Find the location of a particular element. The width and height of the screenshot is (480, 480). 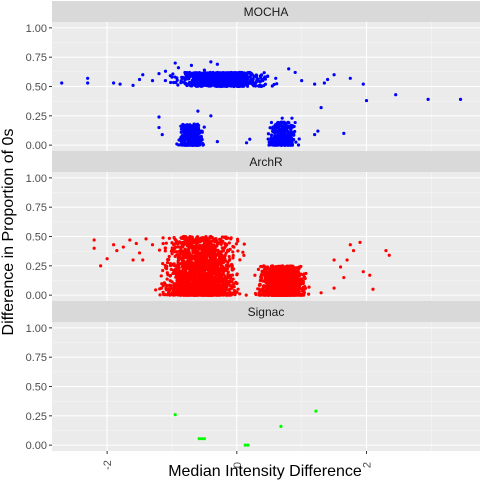

facet-strip-label: ArchR is located at coordinates (266, 162).